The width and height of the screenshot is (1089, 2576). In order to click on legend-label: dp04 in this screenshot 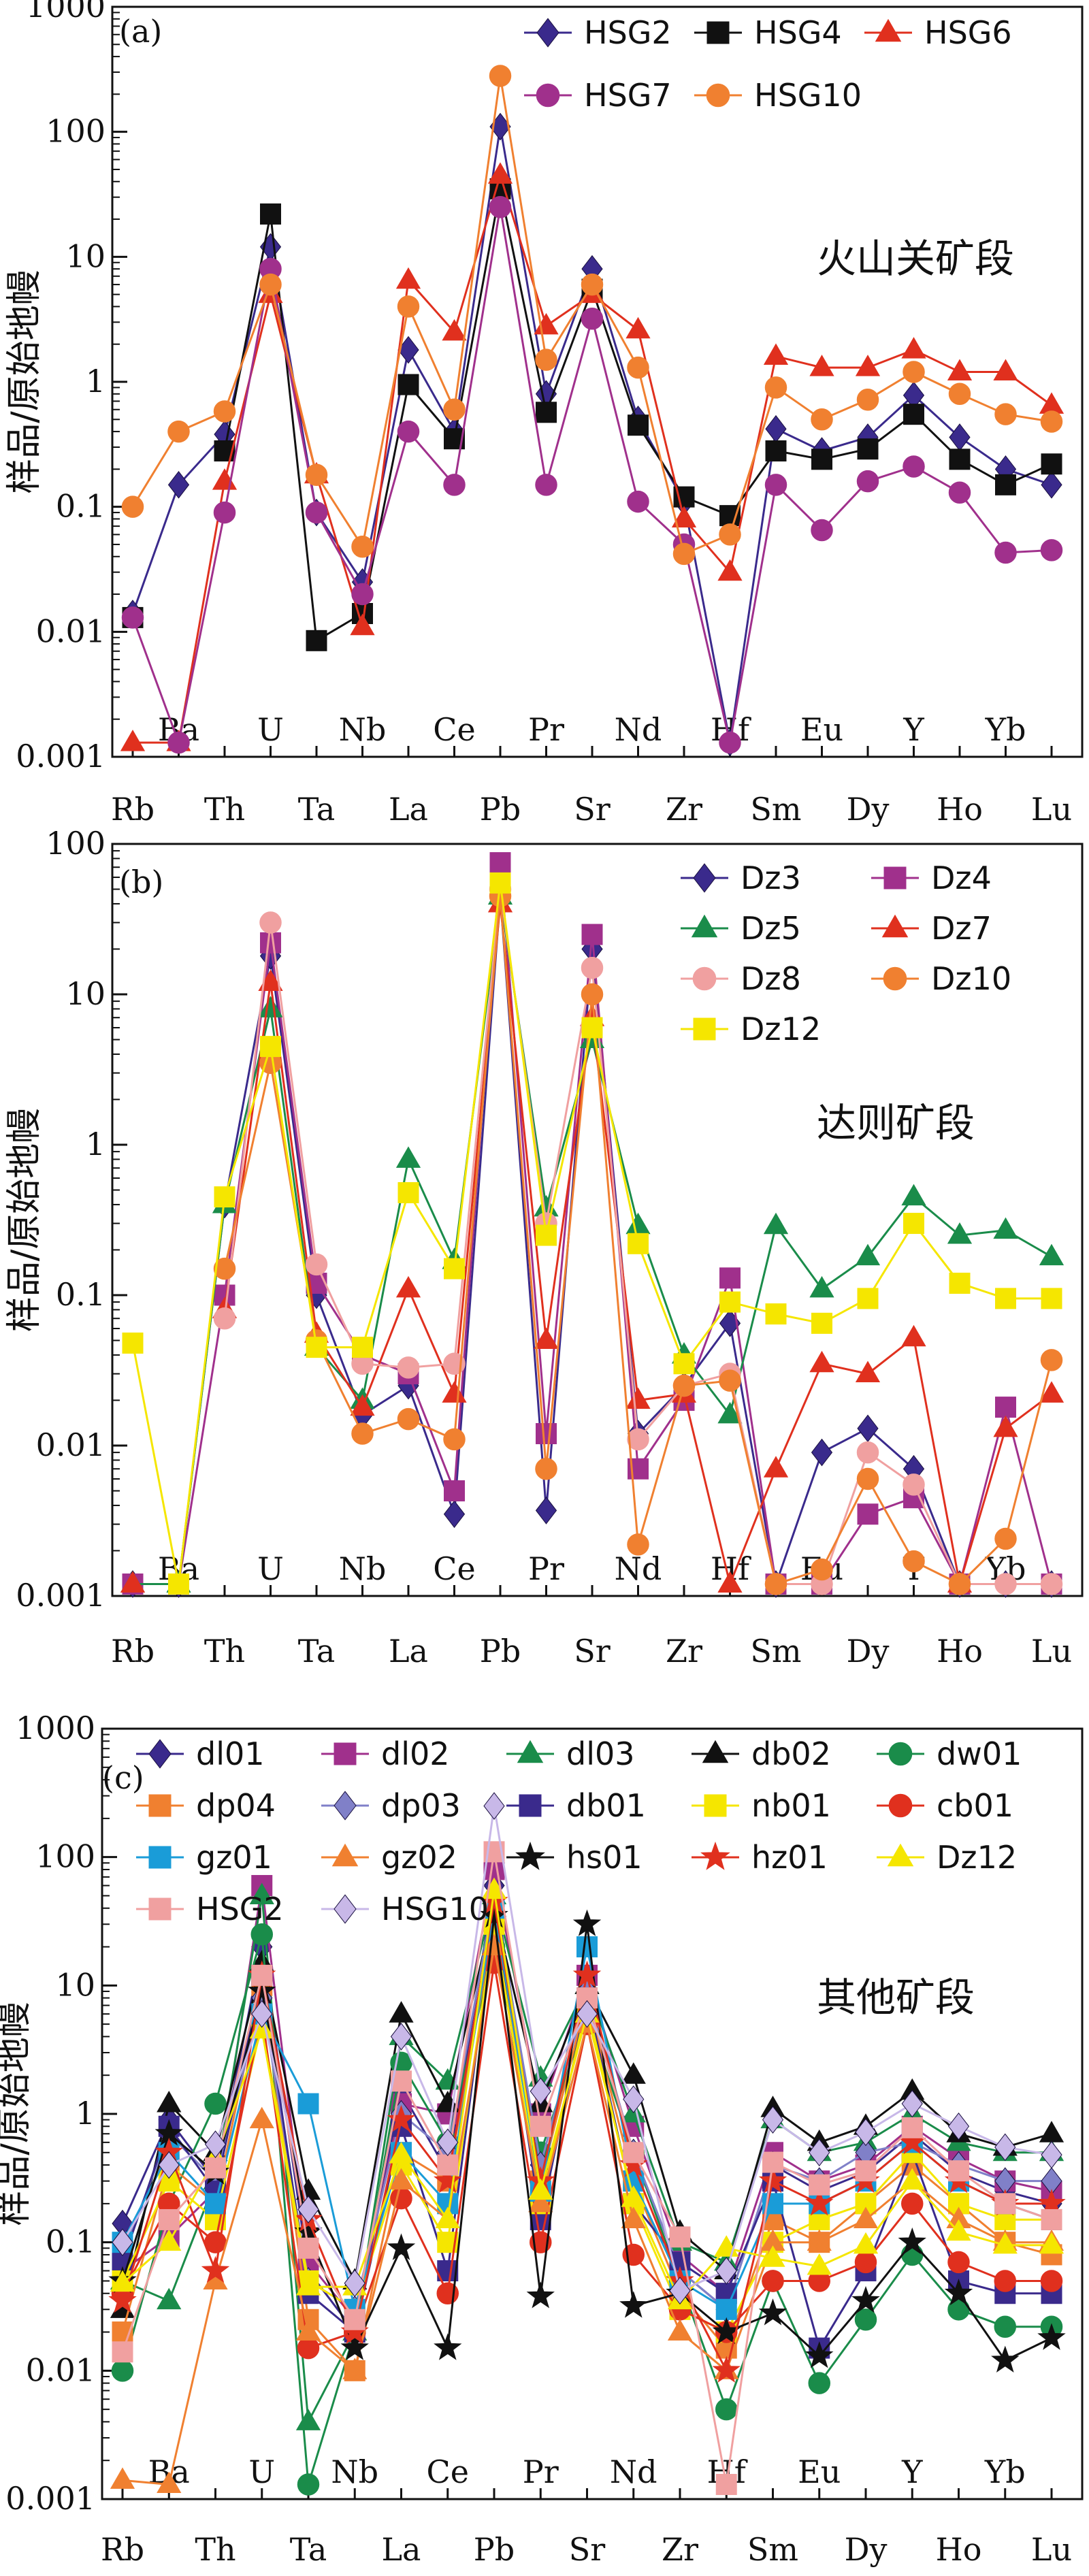, I will do `click(236, 1805)`.